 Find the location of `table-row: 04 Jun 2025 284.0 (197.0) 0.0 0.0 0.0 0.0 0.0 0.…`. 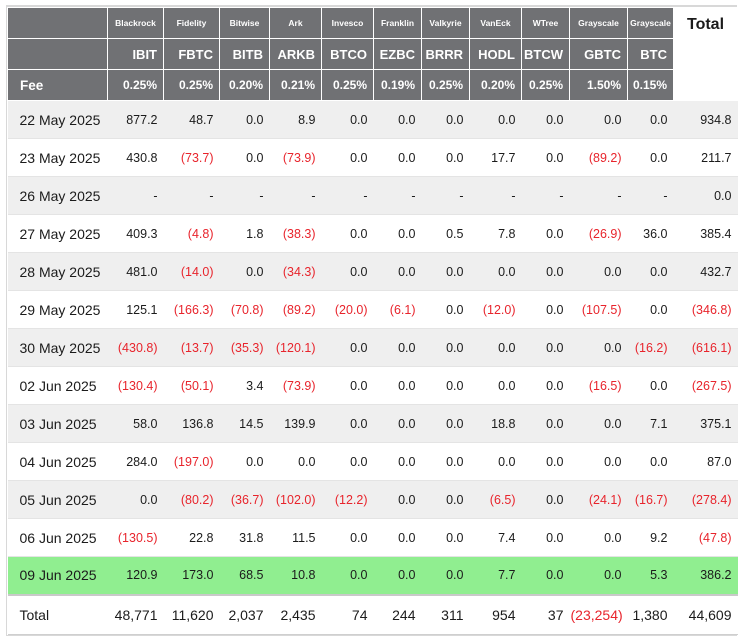

table-row: 04 Jun 2025 284.0 (197.0) 0.0 0.0 0.0 0.0 0.0 0.… is located at coordinates (372, 461).